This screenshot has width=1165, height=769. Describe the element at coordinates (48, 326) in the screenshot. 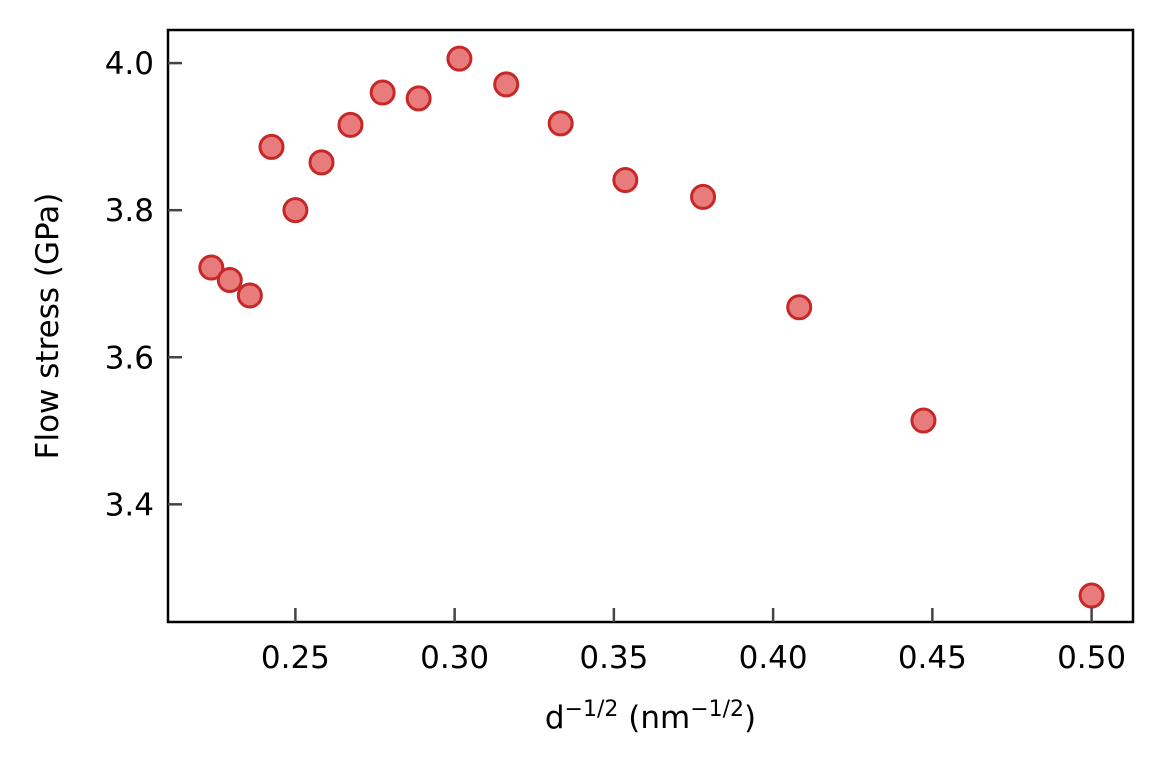

I see `y-axis-label: Flow stress (GPa)` at that location.